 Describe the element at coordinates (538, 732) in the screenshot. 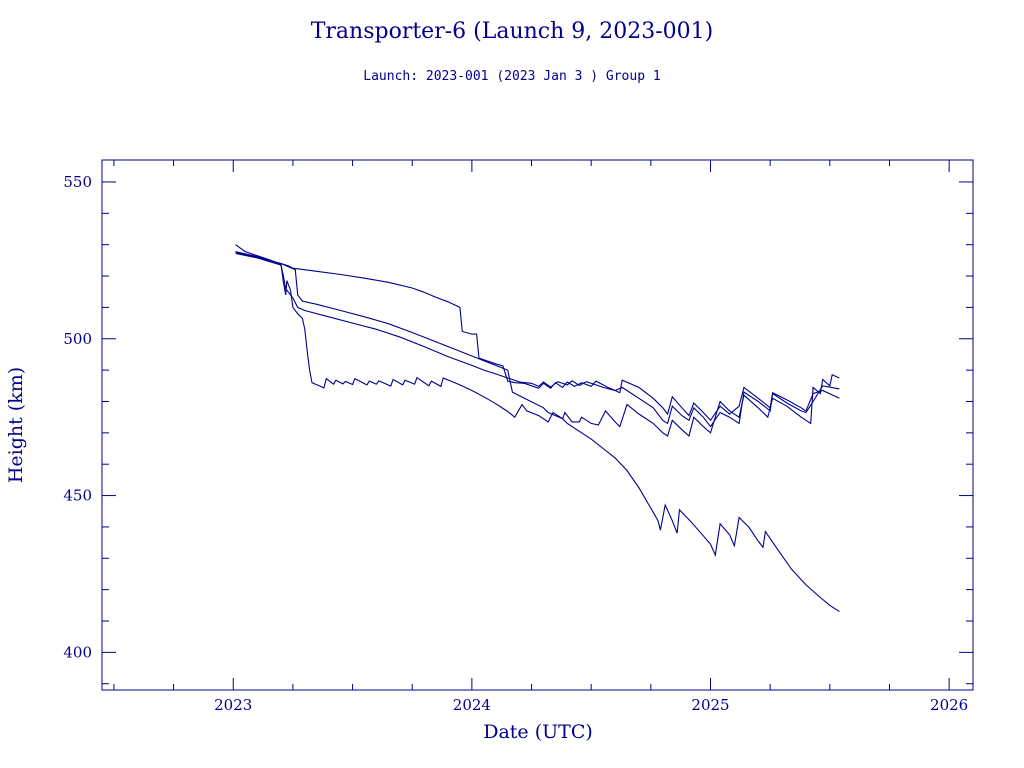

I see `x-axis-label: Date (UTC)` at that location.